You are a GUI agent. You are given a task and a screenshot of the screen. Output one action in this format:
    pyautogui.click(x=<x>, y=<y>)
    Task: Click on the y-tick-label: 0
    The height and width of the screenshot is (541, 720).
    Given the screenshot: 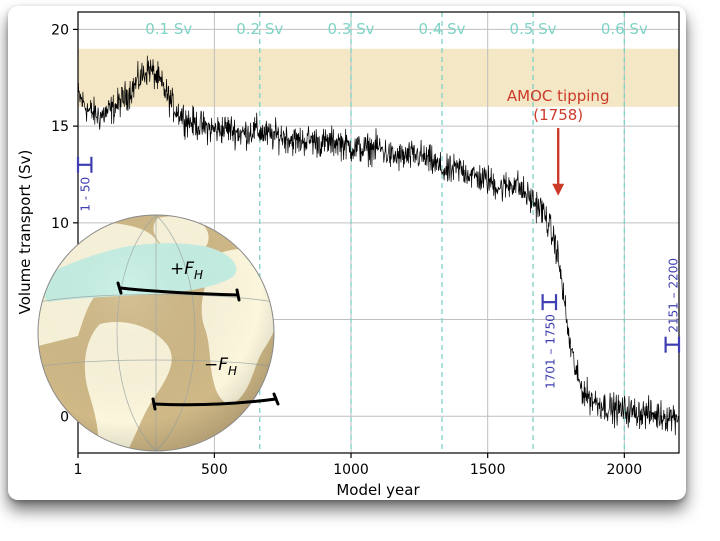 What is the action you would take?
    pyautogui.click(x=64, y=417)
    